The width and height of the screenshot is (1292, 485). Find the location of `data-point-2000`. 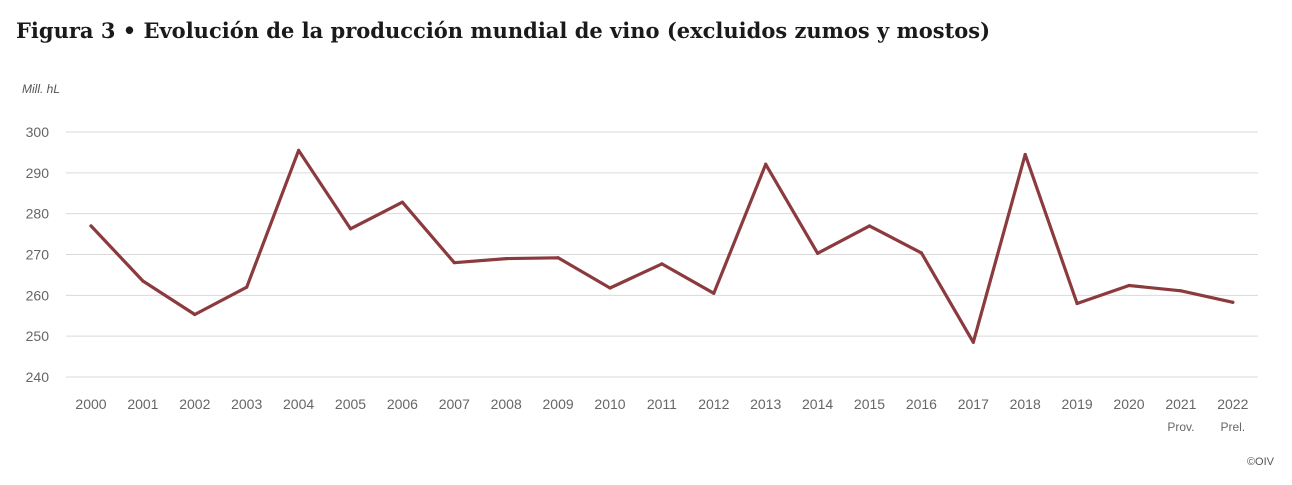

data-point-2000 is located at coordinates (91, 226).